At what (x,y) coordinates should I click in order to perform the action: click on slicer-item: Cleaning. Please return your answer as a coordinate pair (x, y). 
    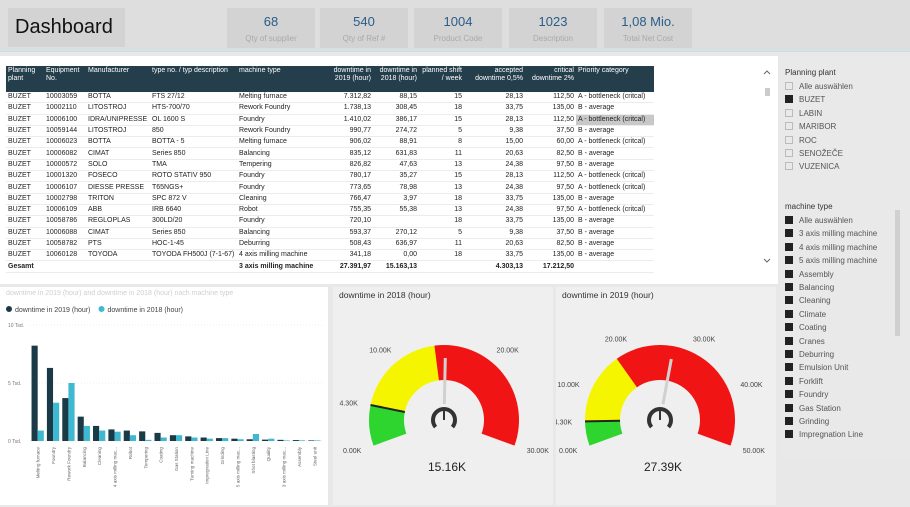
    Looking at the image, I should click on (808, 300).